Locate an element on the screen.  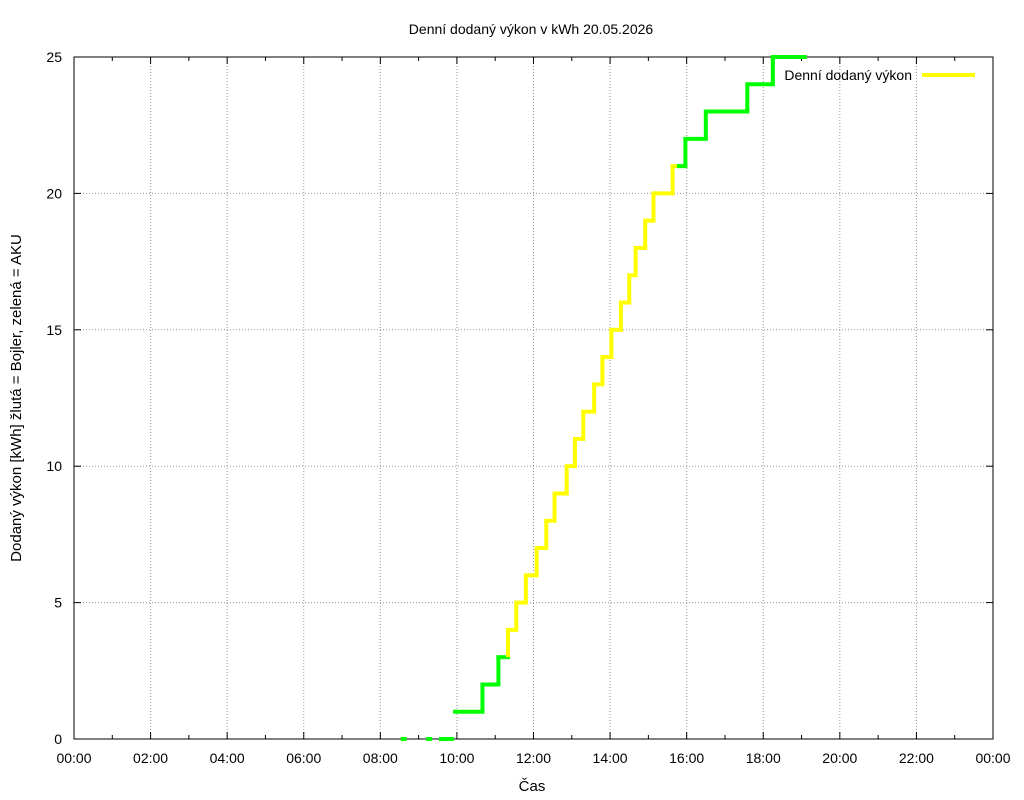
x-tick-label: 02:00 is located at coordinates (150, 758).